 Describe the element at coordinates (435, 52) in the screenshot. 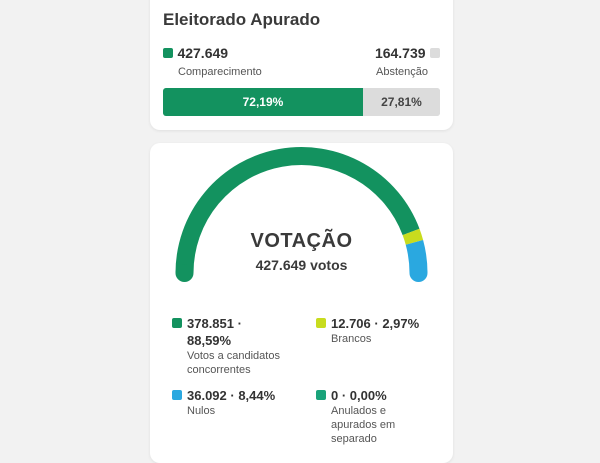

I see `abstencao-swatch` at that location.